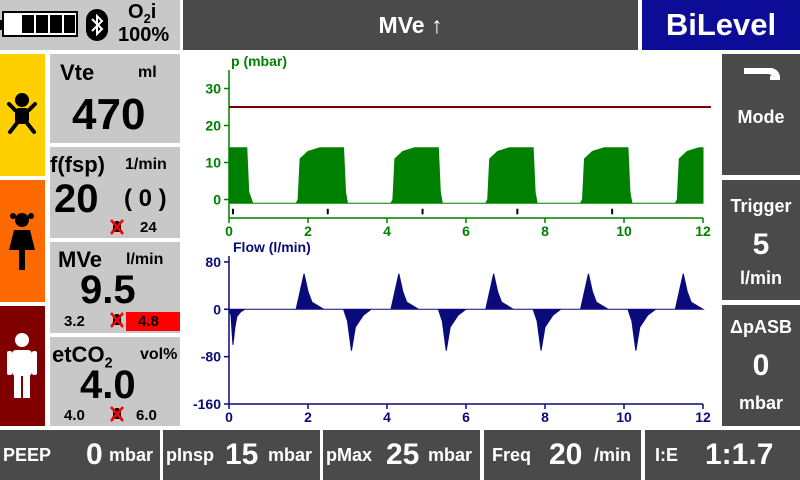  I want to click on adult-icon, so click(22, 365).